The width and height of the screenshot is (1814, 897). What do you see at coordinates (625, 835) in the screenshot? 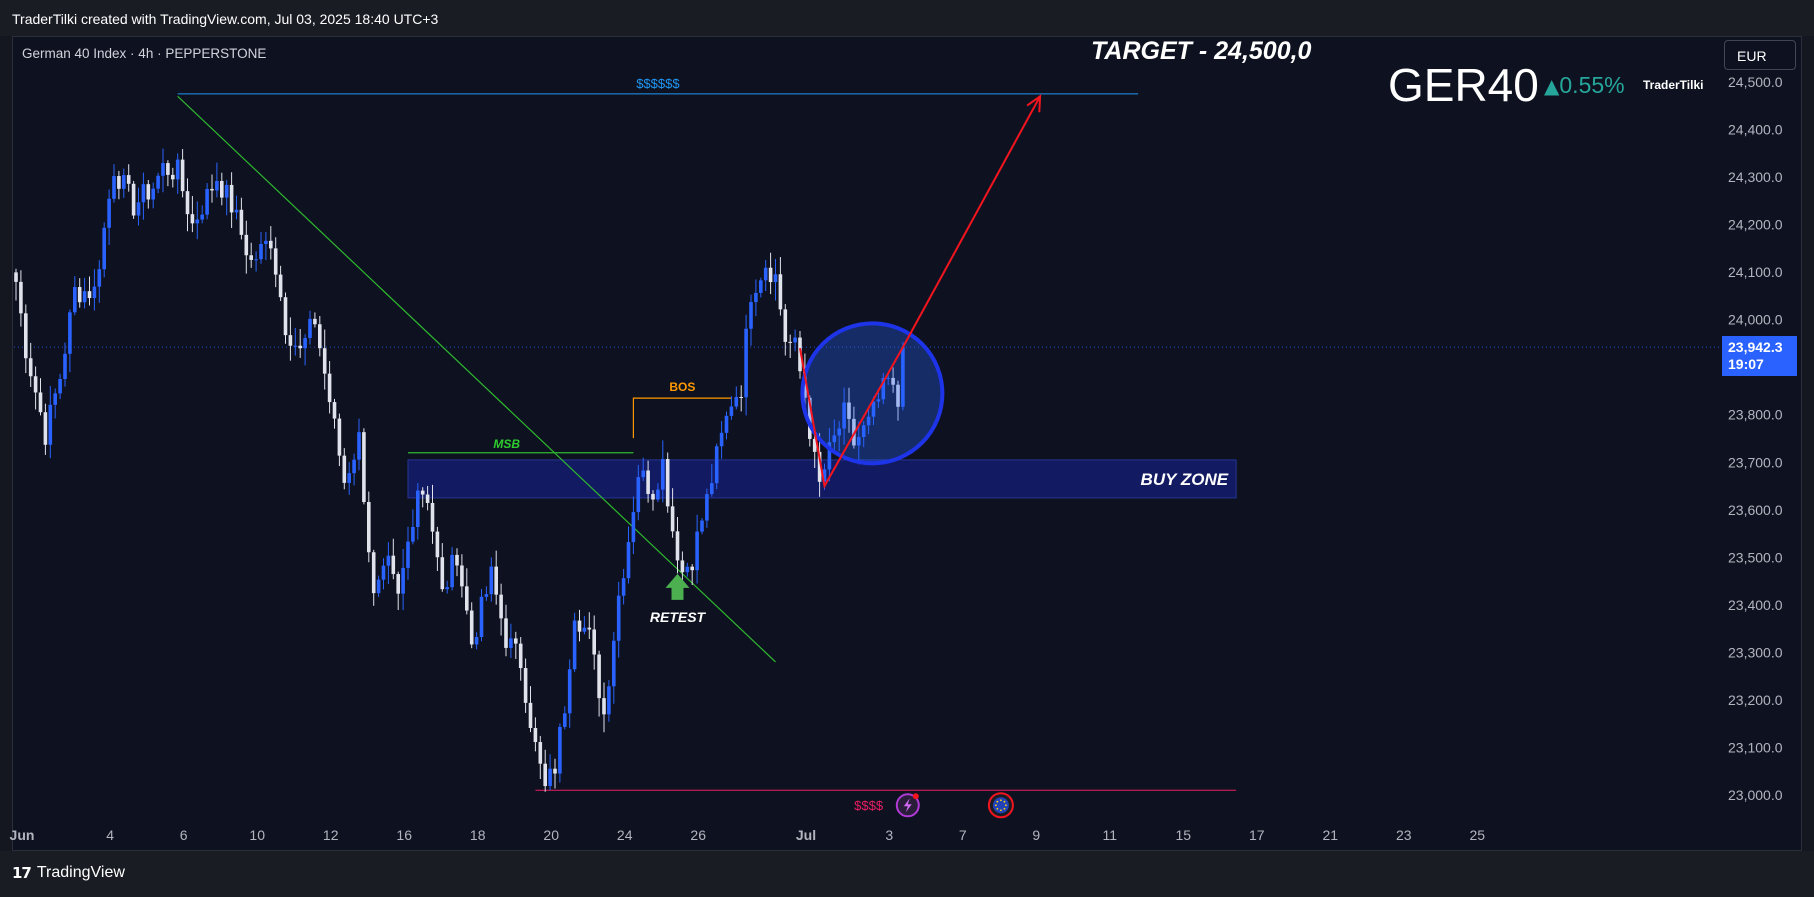
I see `x-tick-label: 24` at bounding box center [625, 835].